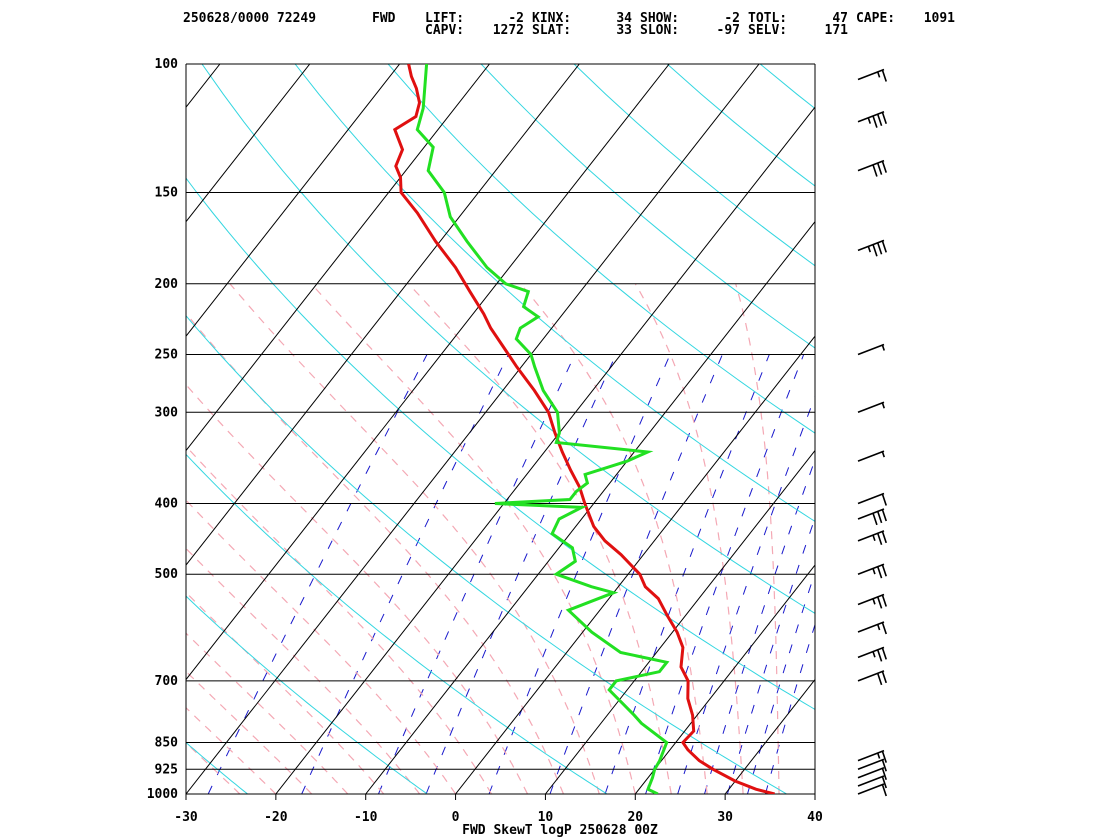  What do you see at coordinates (456, 817) in the screenshot?
I see `temperature-tick-label: 0` at bounding box center [456, 817].